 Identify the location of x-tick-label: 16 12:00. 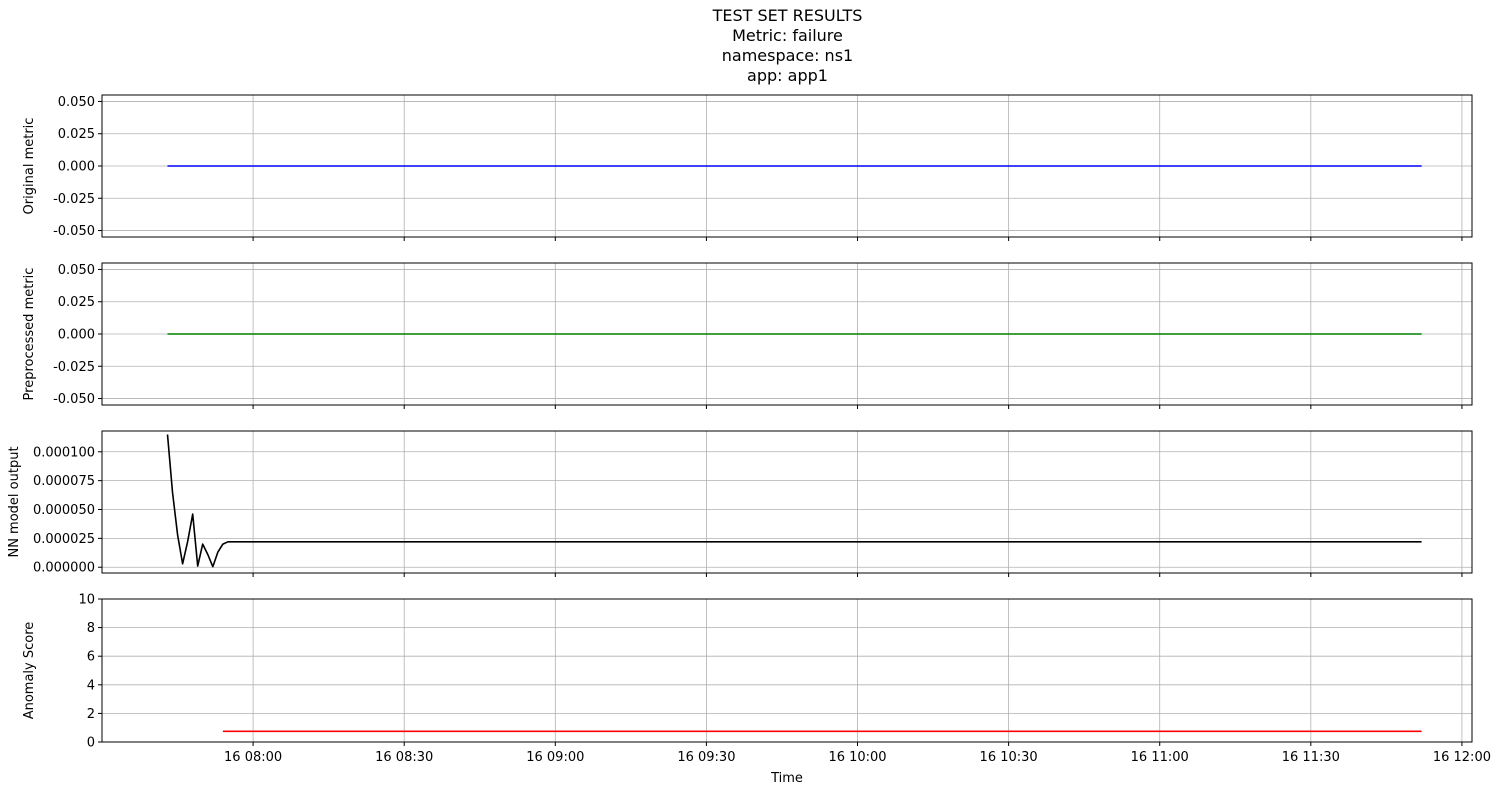
(1462, 757).